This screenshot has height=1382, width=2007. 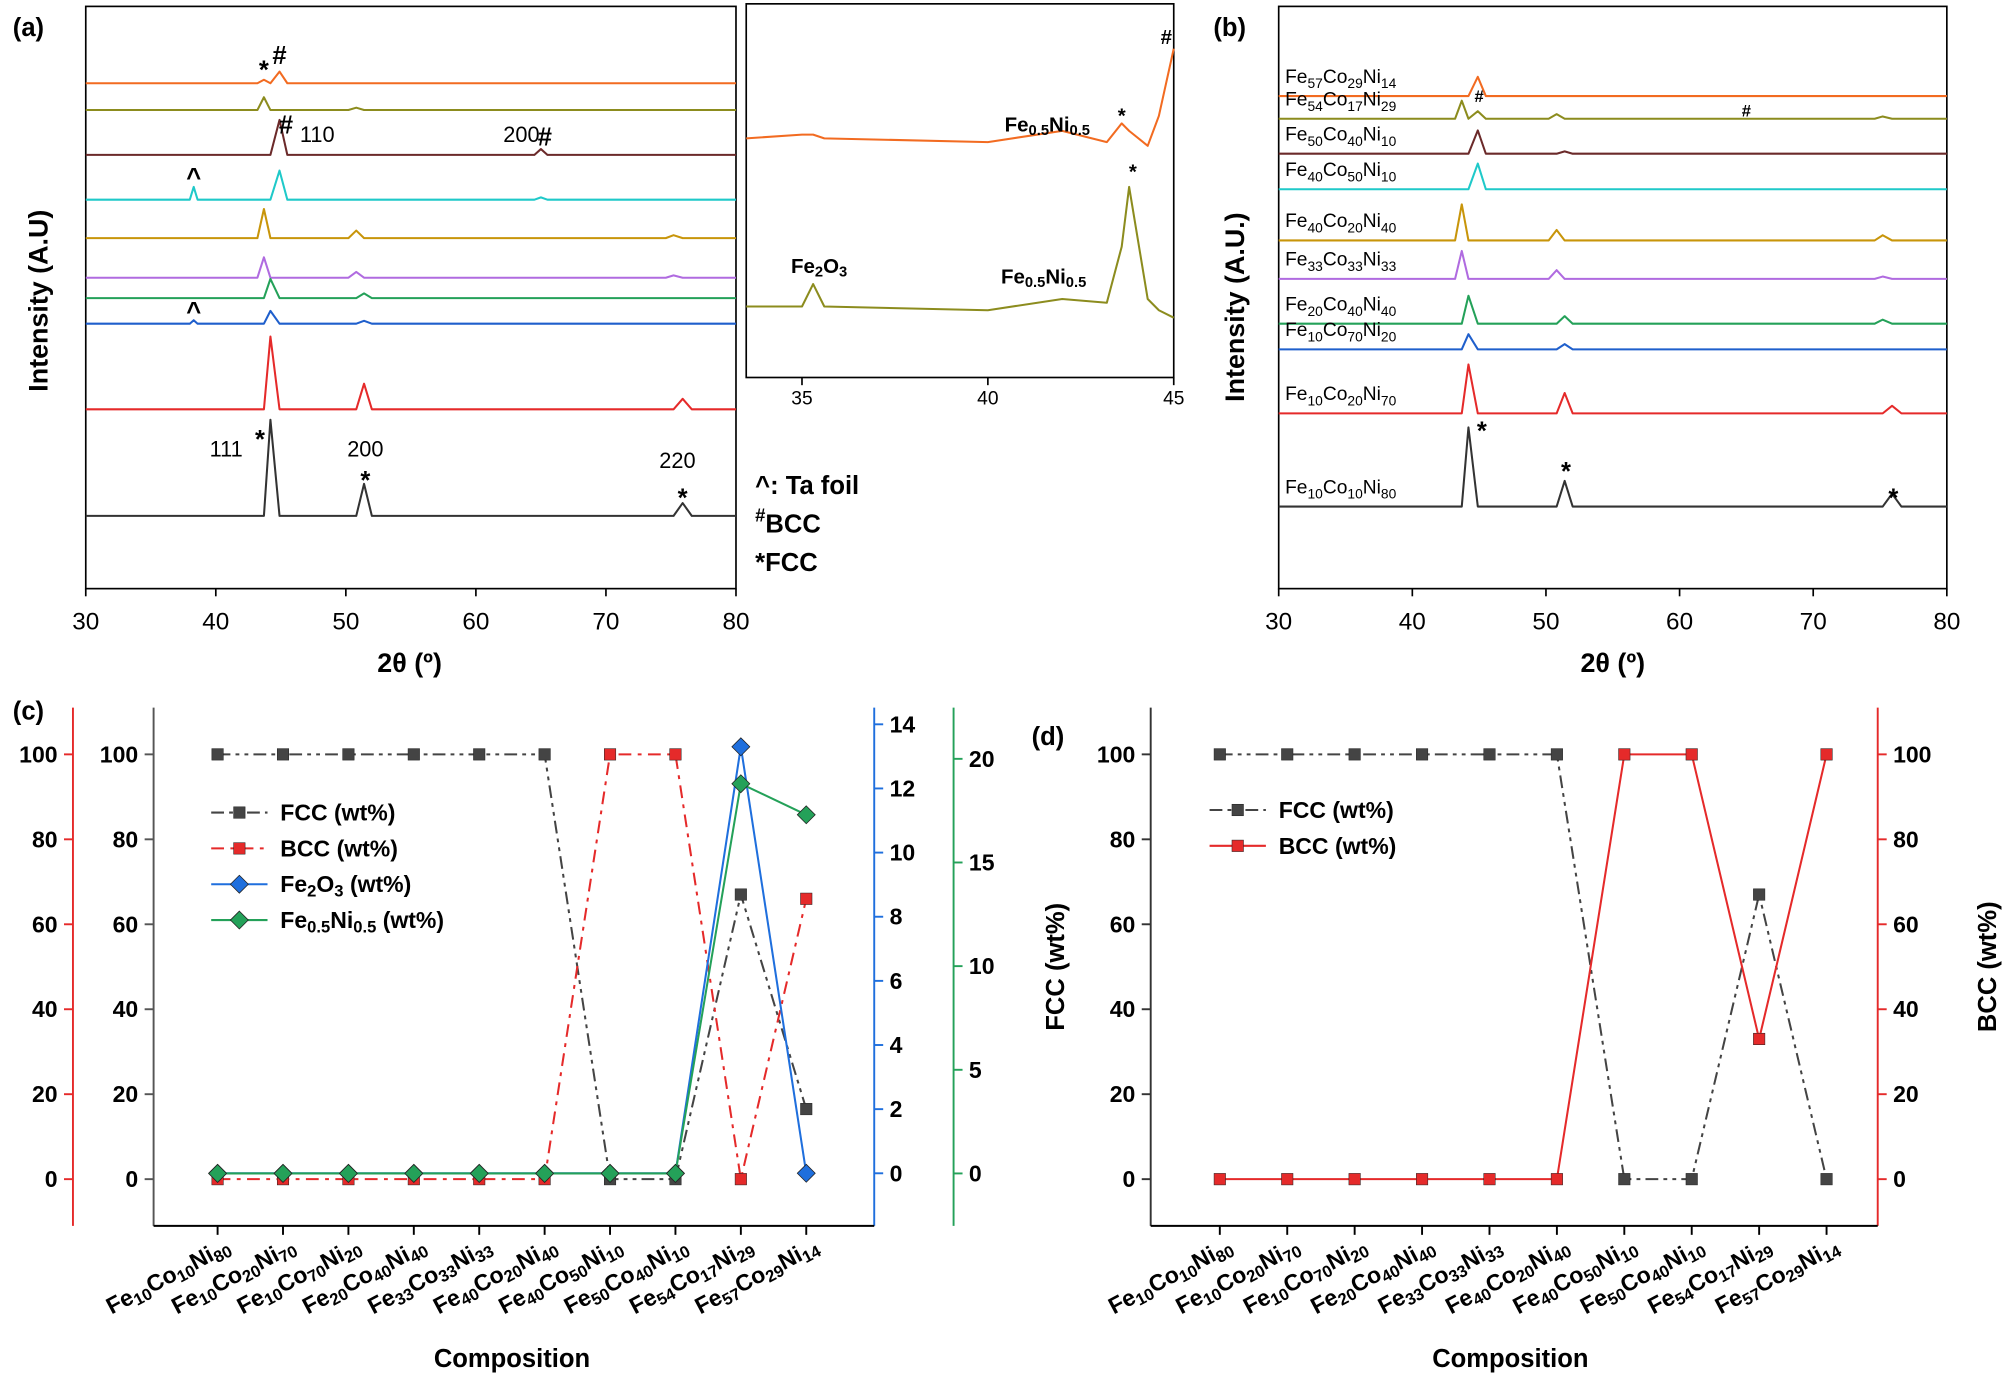 I want to click on x-tick-label: 40, so click(x=987, y=399).